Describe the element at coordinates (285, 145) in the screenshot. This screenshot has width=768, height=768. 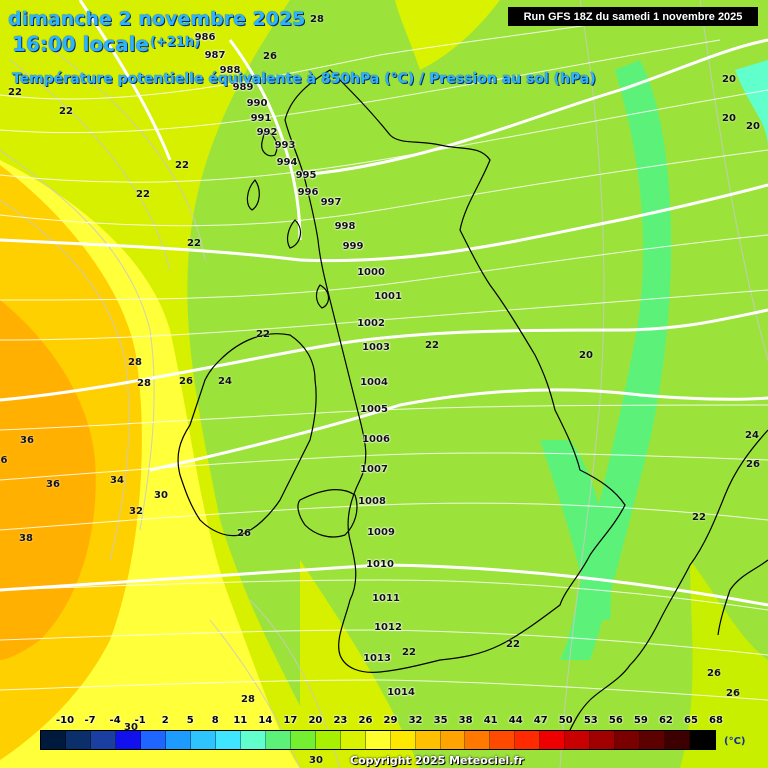
I see `isobar-label: 993` at that location.